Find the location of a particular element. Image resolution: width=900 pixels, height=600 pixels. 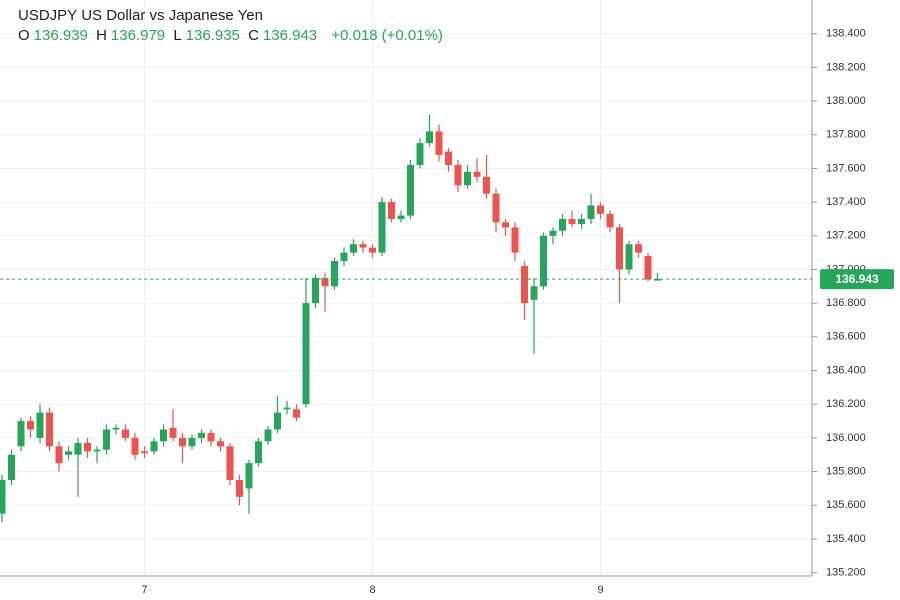

y-tick-label: 136.200 is located at coordinates (846, 404).